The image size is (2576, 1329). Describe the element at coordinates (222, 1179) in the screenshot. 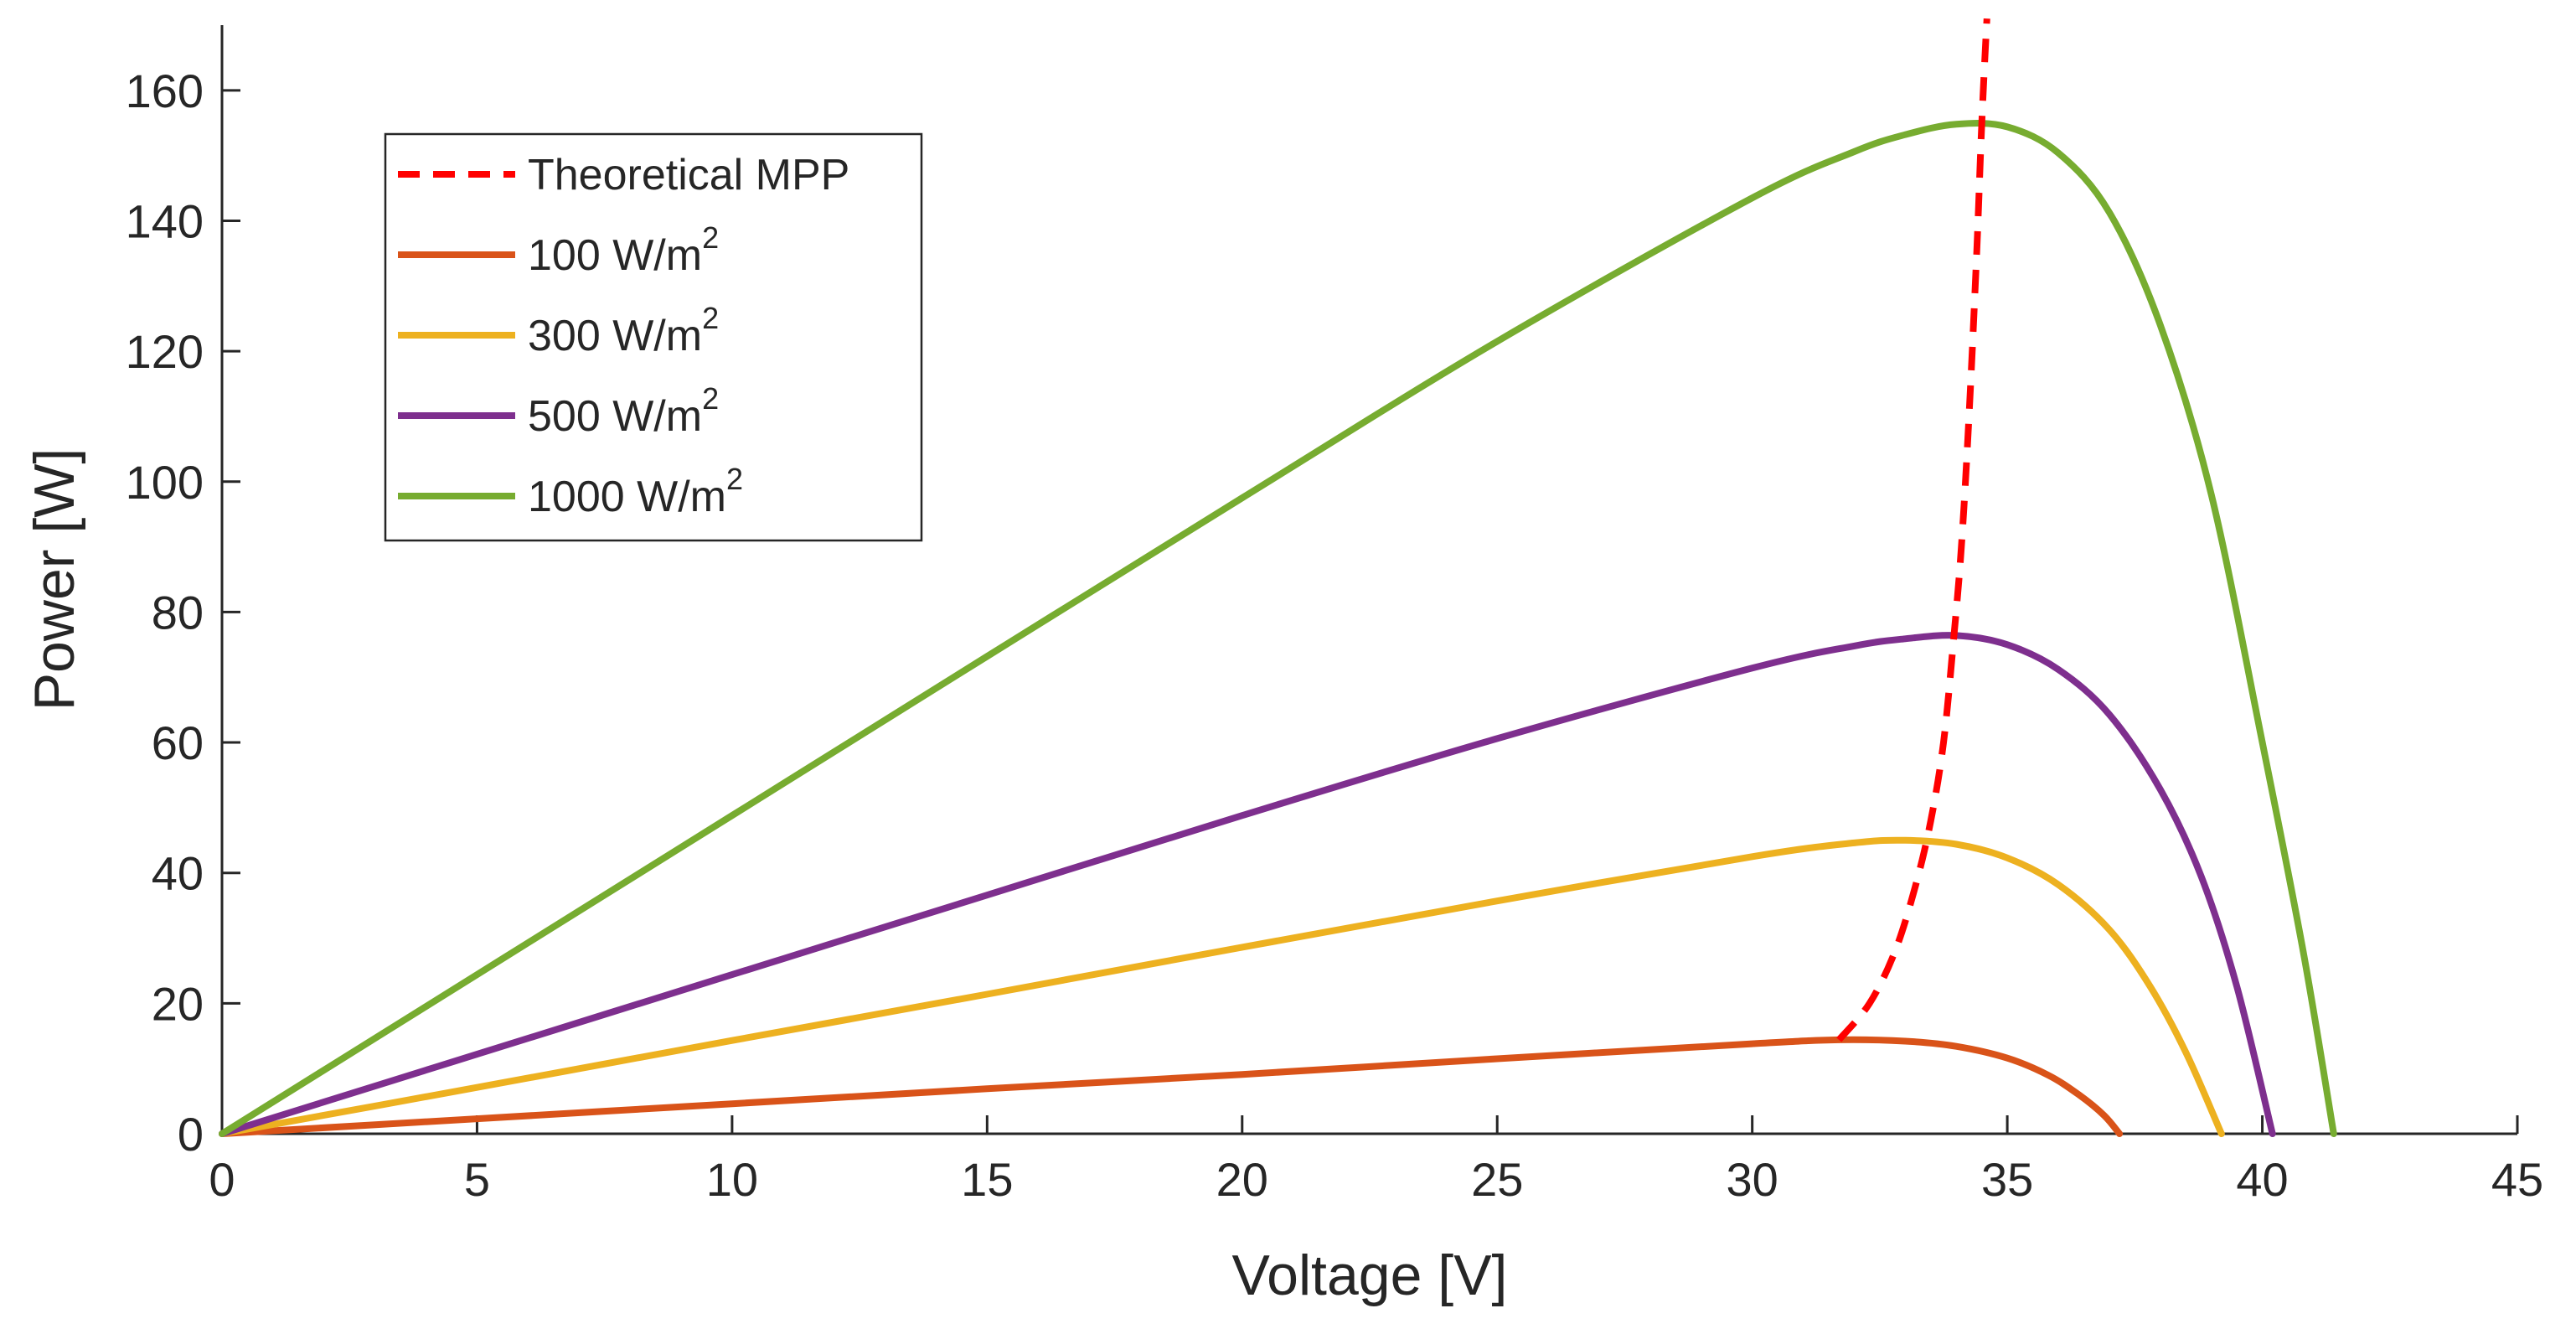

I see `x-tick-label: 0` at that location.